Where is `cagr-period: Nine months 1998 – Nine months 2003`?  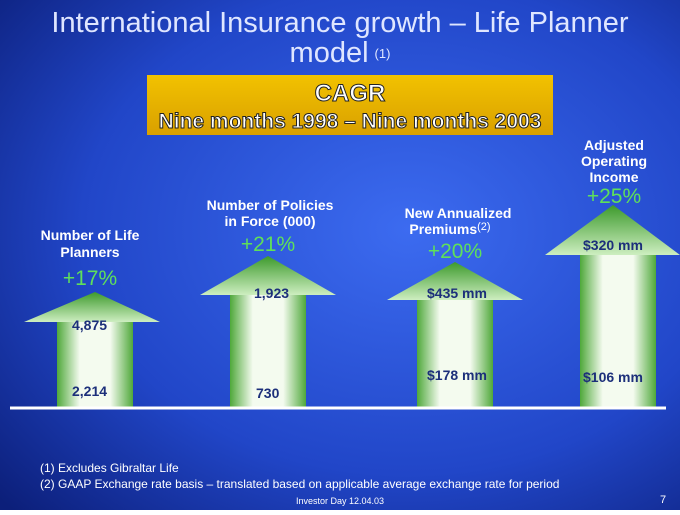
cagr-period: Nine months 1998 – Nine months 2003 is located at coordinates (350, 121).